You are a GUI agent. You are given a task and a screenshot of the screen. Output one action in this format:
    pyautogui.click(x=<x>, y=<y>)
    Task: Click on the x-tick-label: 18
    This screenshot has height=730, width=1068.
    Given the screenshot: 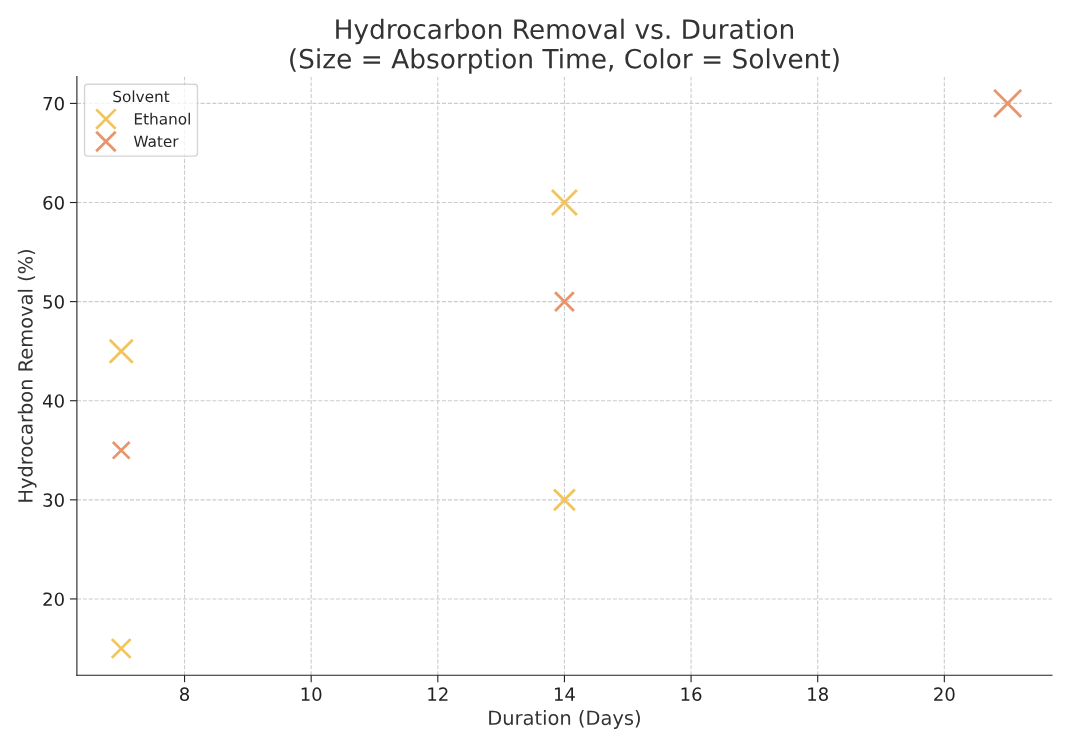 What is the action you would take?
    pyautogui.click(x=818, y=694)
    